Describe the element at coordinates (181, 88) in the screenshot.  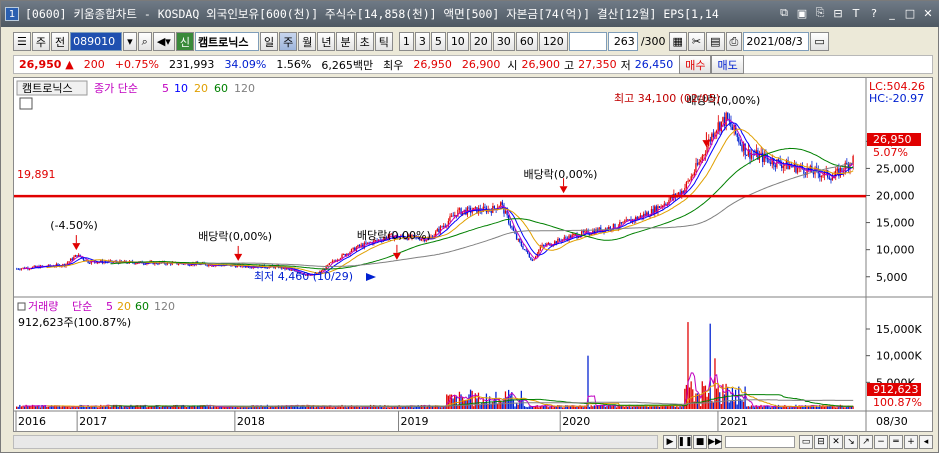
I see `ma-10-legend: 10` at that location.